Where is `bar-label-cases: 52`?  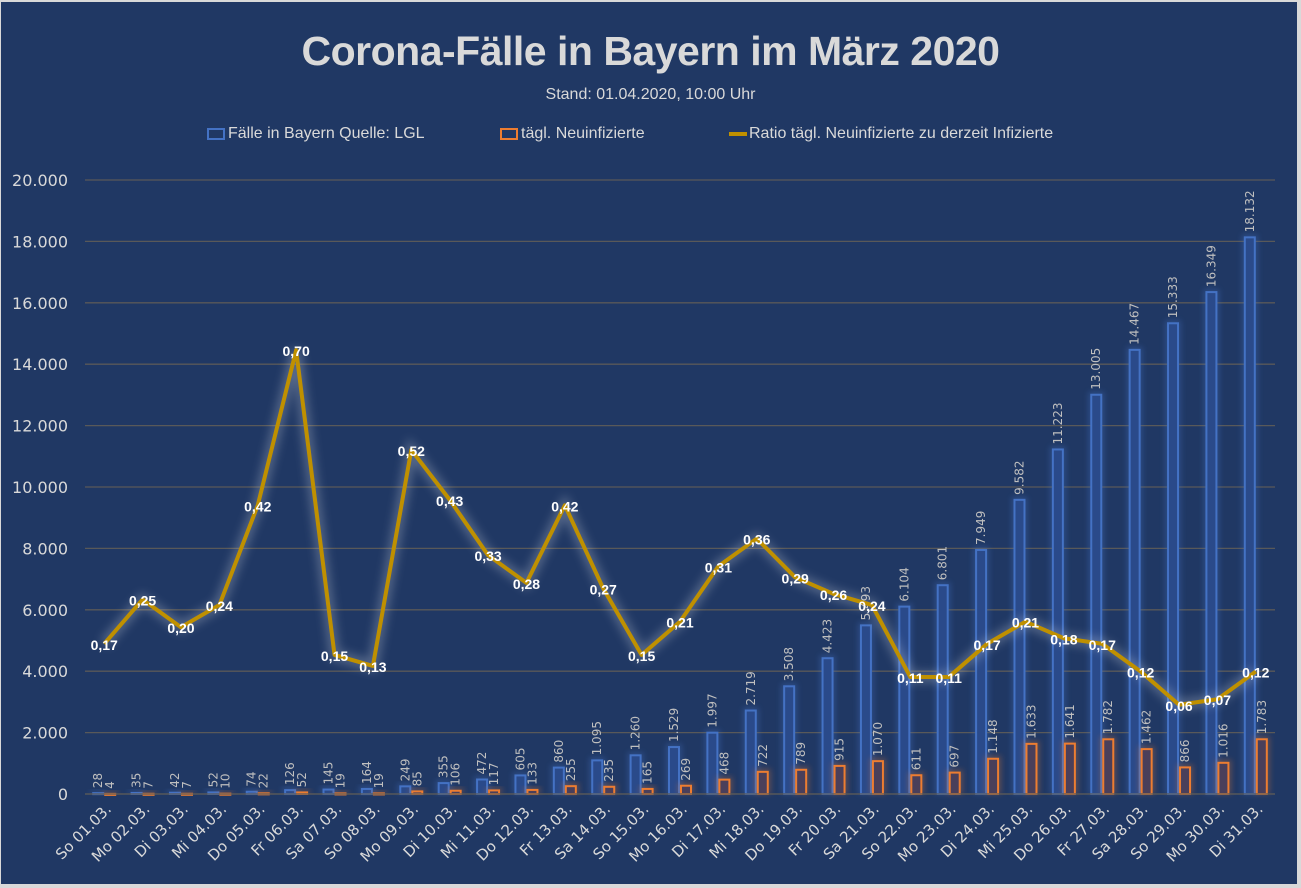
bar-label-cases: 52 is located at coordinates (213, 779).